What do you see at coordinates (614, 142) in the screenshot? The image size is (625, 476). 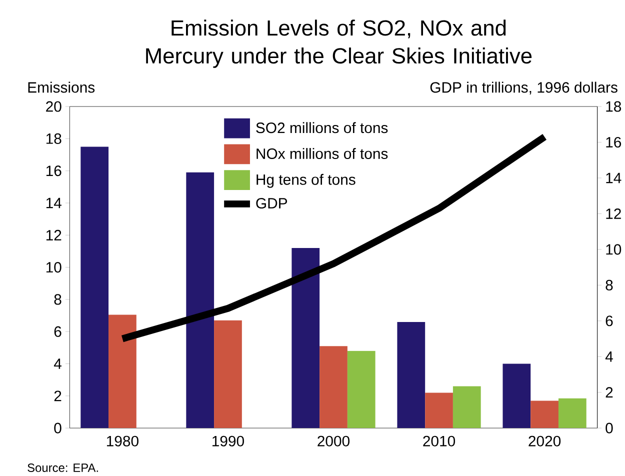 I see `y2-tick-label: 16` at bounding box center [614, 142].